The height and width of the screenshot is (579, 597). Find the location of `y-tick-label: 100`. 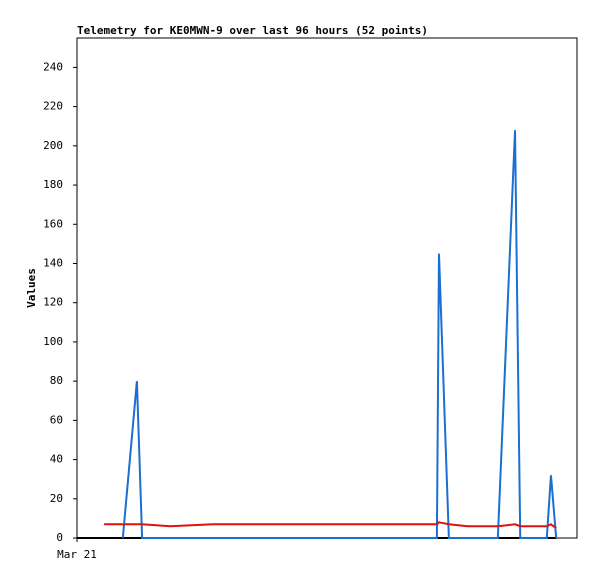

y-tick-label: 100 is located at coordinates (53, 341).